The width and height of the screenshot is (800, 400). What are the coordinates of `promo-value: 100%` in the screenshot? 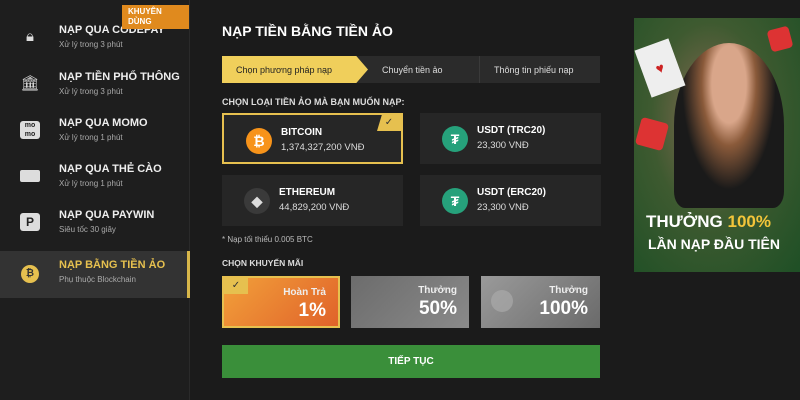 It's located at (563, 308).